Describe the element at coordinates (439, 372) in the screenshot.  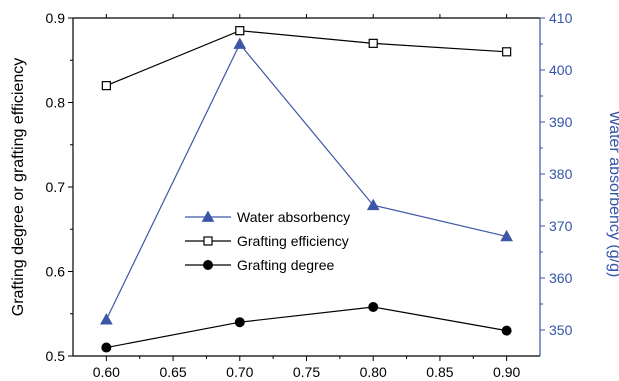
I see `x-tick-label: 0.85` at that location.